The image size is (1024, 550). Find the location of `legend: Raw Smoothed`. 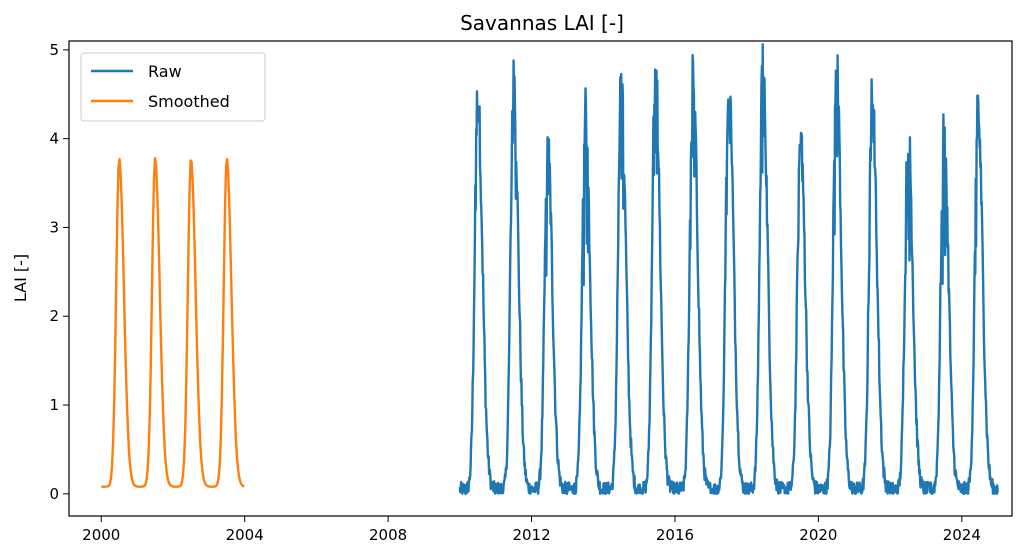

legend: Raw Smoothed is located at coordinates (173, 87).